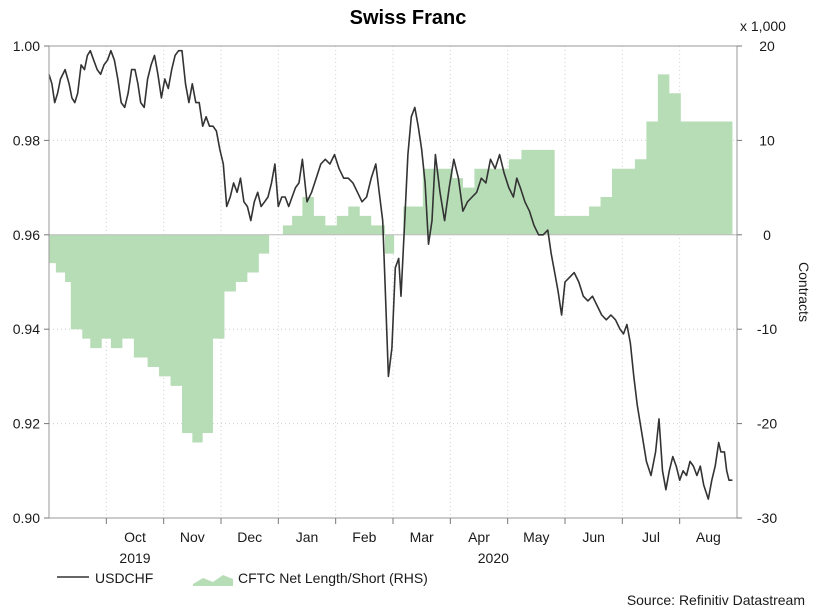 This screenshot has width=813, height=610. I want to click on right-tick-label: 20, so click(767, 46).